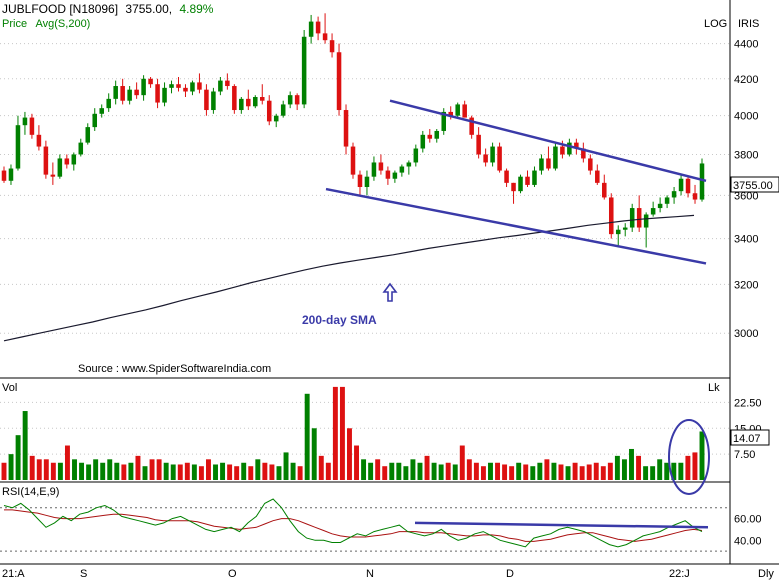  What do you see at coordinates (715, 24) in the screenshot?
I see `log-label: LOG` at bounding box center [715, 24].